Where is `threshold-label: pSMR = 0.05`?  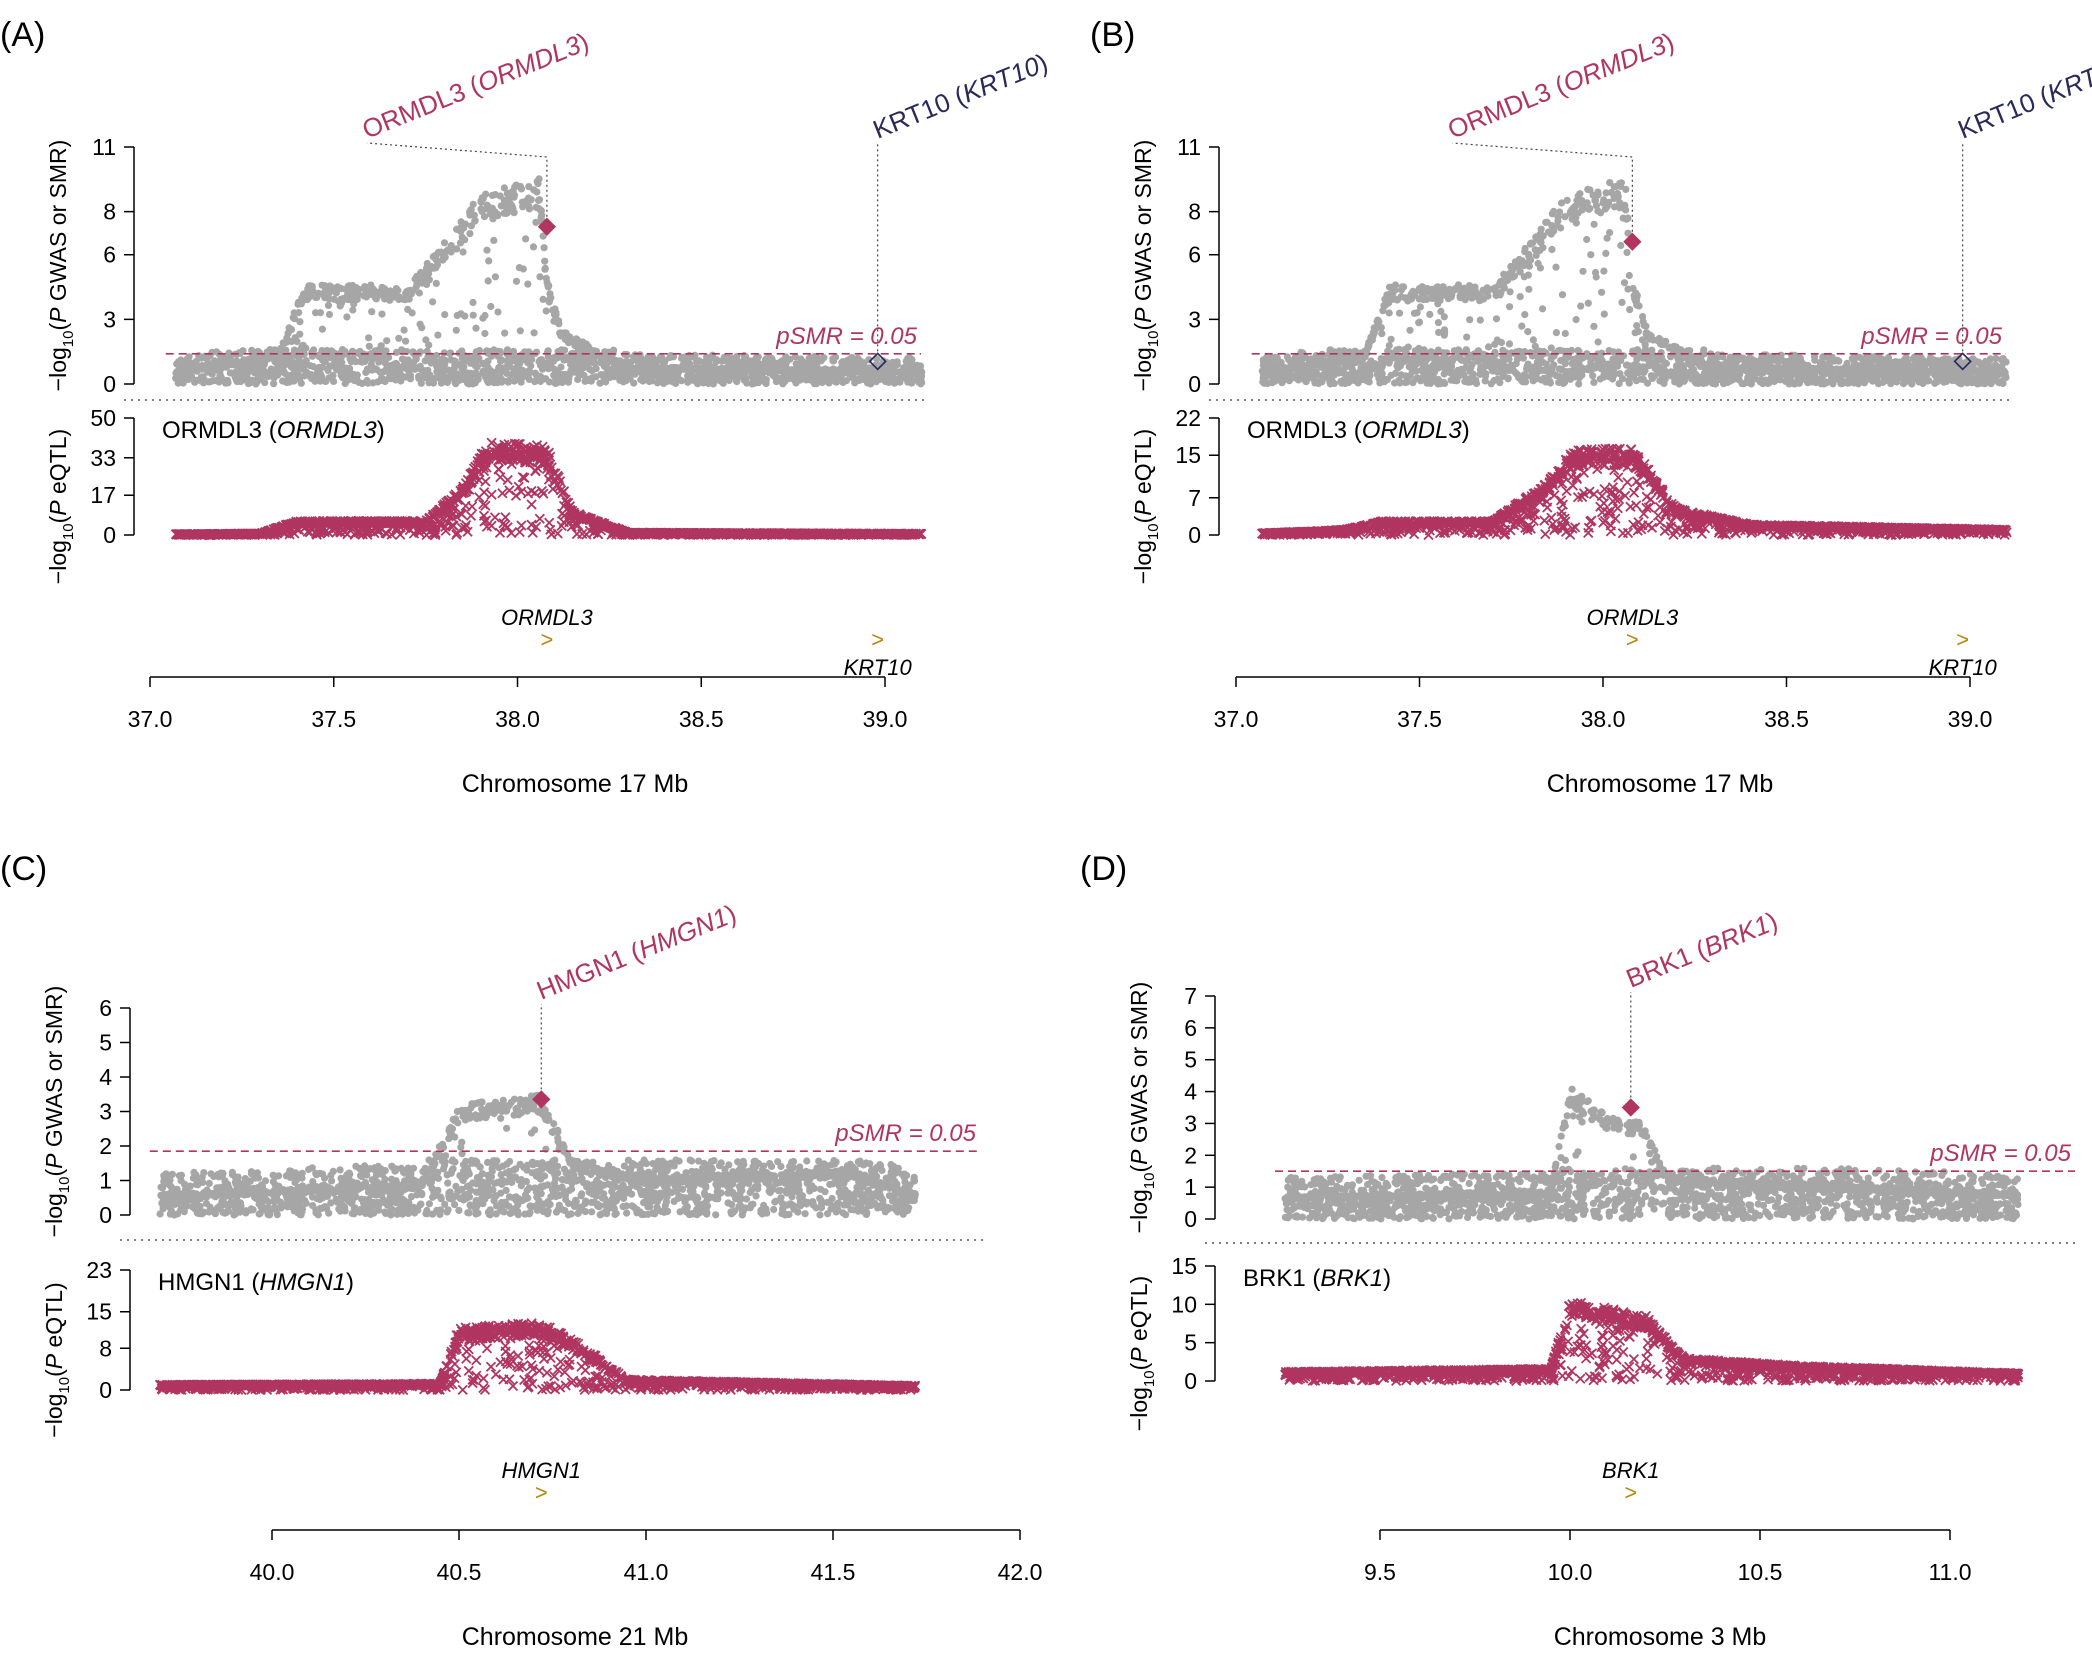 threshold-label: pSMR = 0.05 is located at coordinates (846, 336).